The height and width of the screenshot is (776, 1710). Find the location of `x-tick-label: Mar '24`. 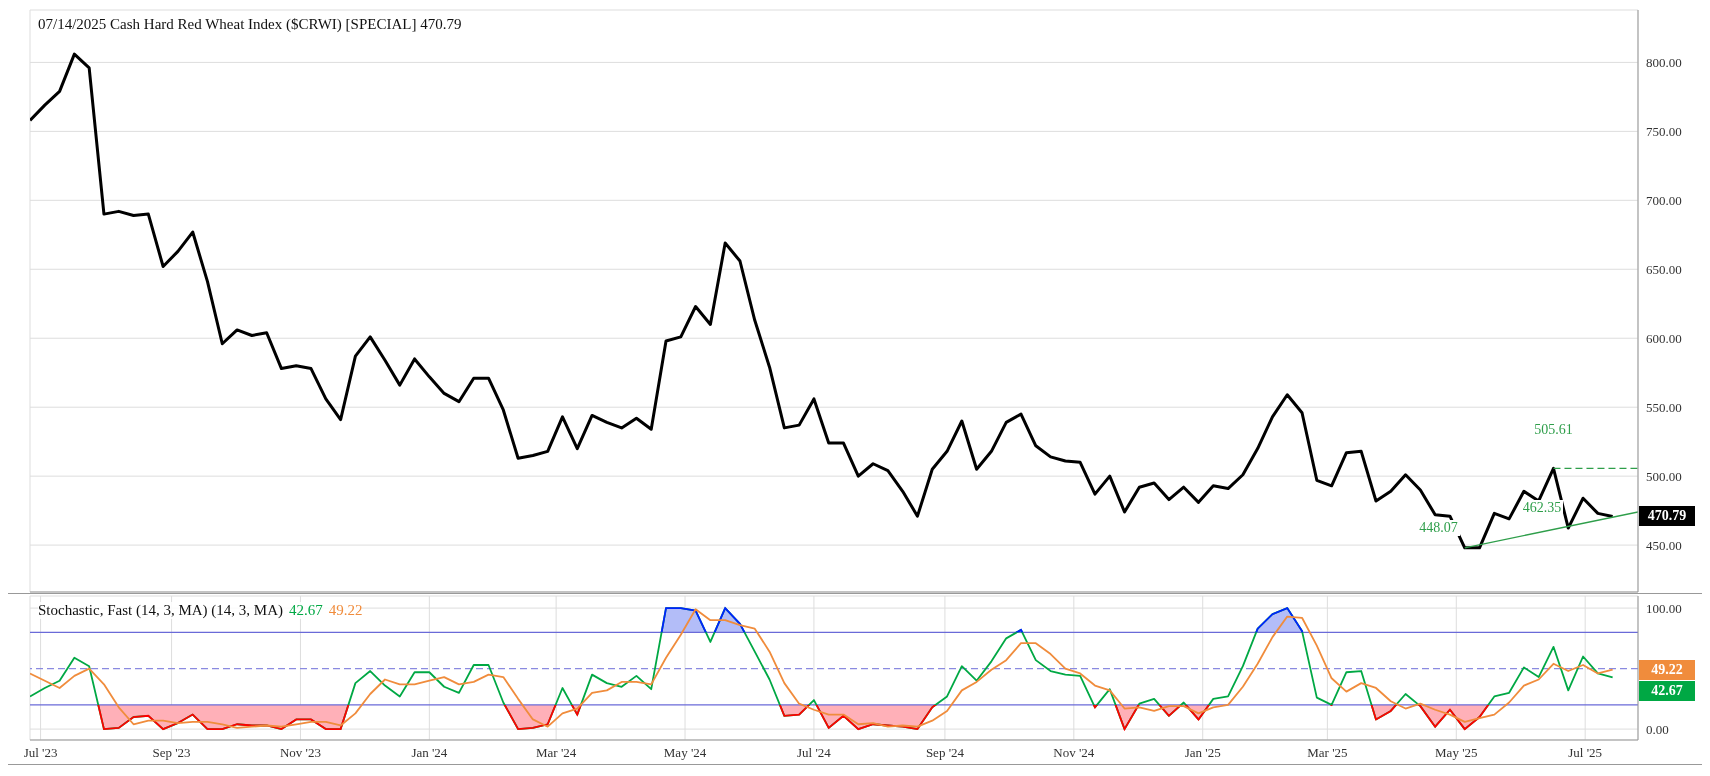

x-tick-label: Mar '24 is located at coordinates (556, 753).